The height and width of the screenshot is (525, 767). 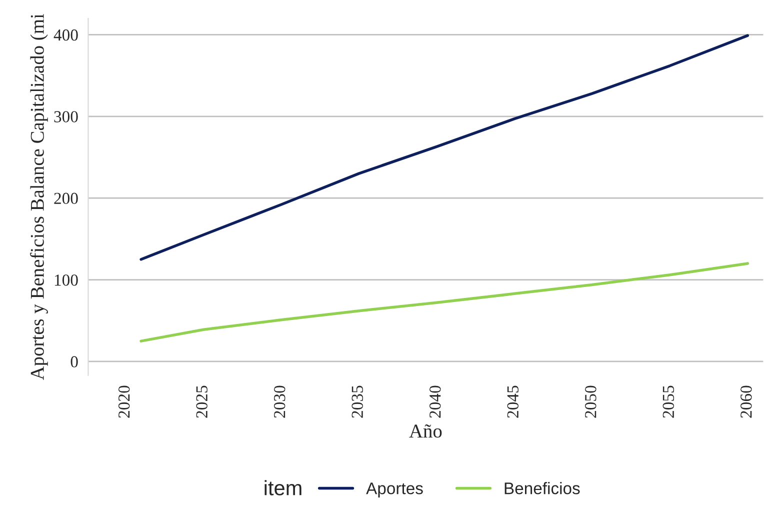 What do you see at coordinates (66, 198) in the screenshot?
I see `y-tick-label: 200` at bounding box center [66, 198].